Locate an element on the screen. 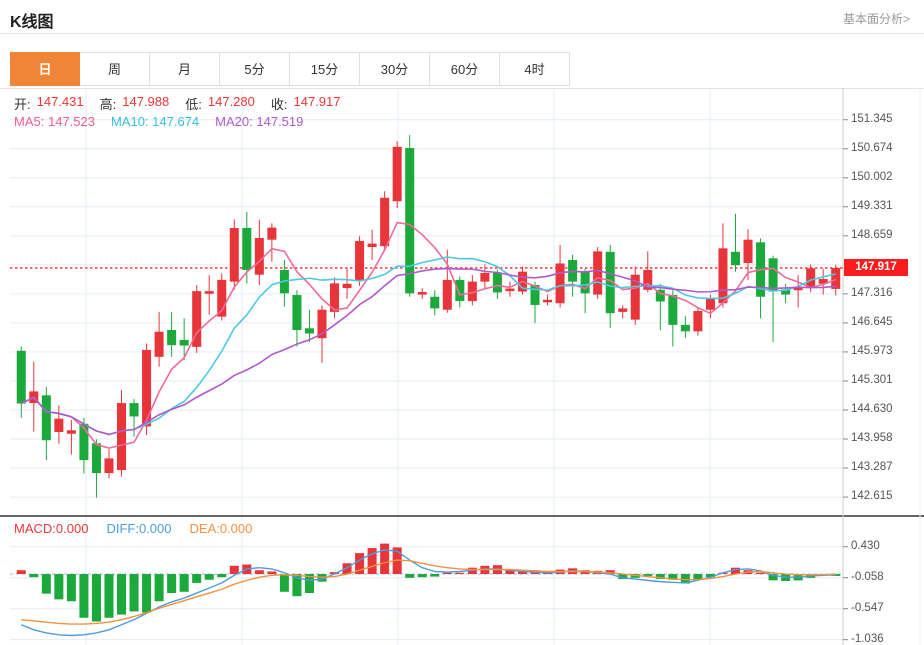 This screenshot has height=645, width=924. quote-close-label: 收: is located at coordinates (279, 104).